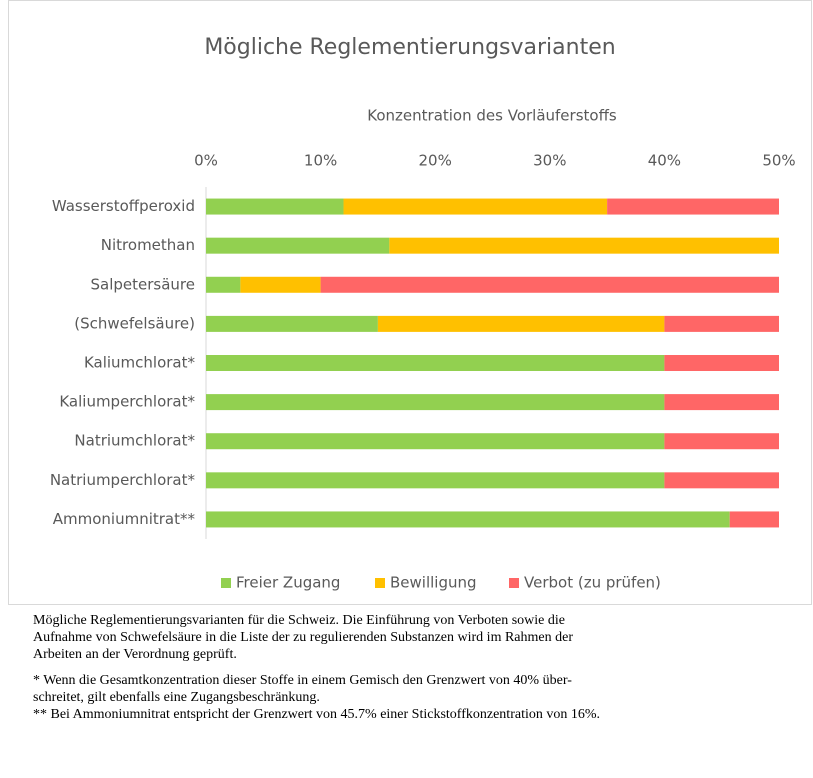  What do you see at coordinates (135, 654) in the screenshot?
I see `caption-line: Arbeiten an der Verordnung geprüft.` at bounding box center [135, 654].